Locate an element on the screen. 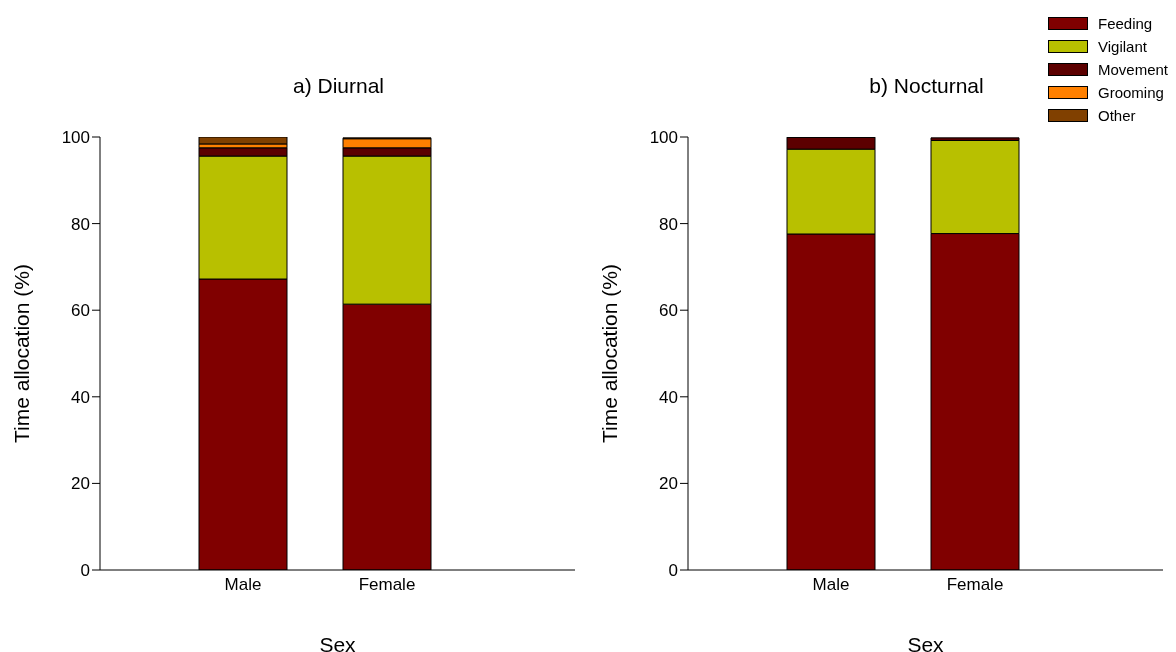 The image size is (1176, 652). legend-label: Feeding is located at coordinates (1125, 24).